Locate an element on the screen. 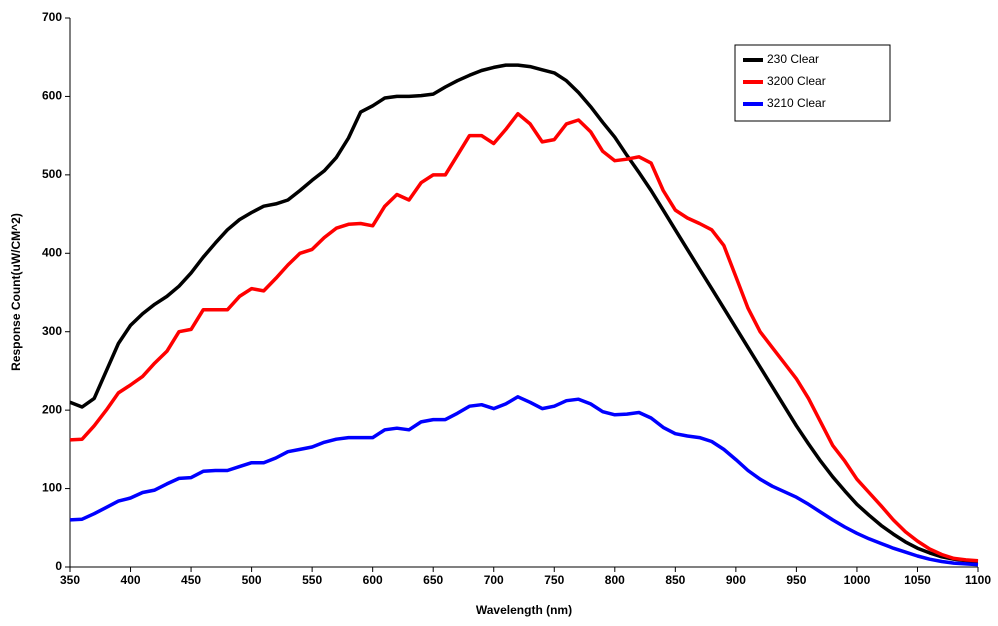  y-tick-label: 400 is located at coordinates (52, 252).